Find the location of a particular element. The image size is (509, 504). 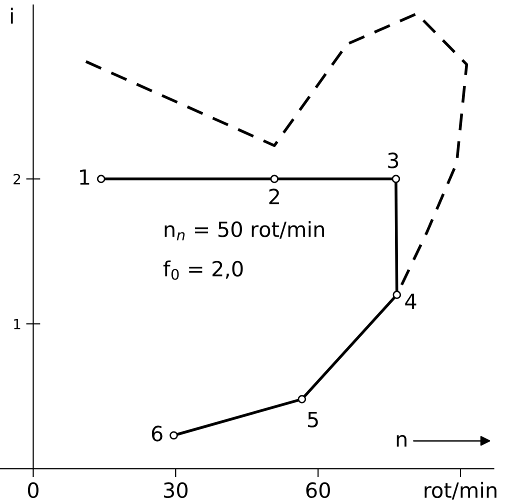

annotation: 4 is located at coordinates (410, 301).